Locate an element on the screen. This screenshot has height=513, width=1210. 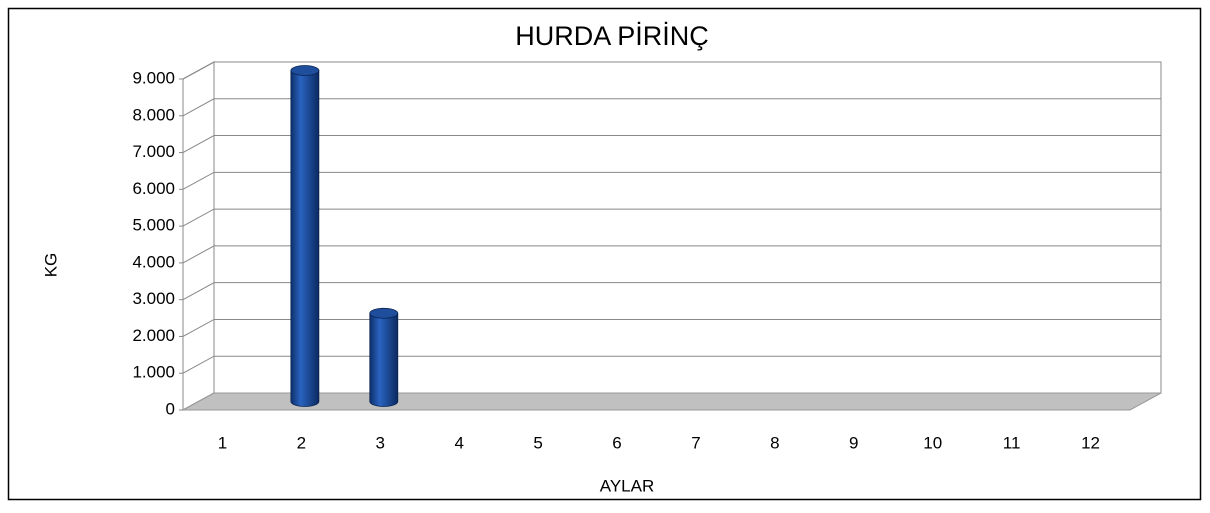
y-axis-label: KG is located at coordinates (50, 265).